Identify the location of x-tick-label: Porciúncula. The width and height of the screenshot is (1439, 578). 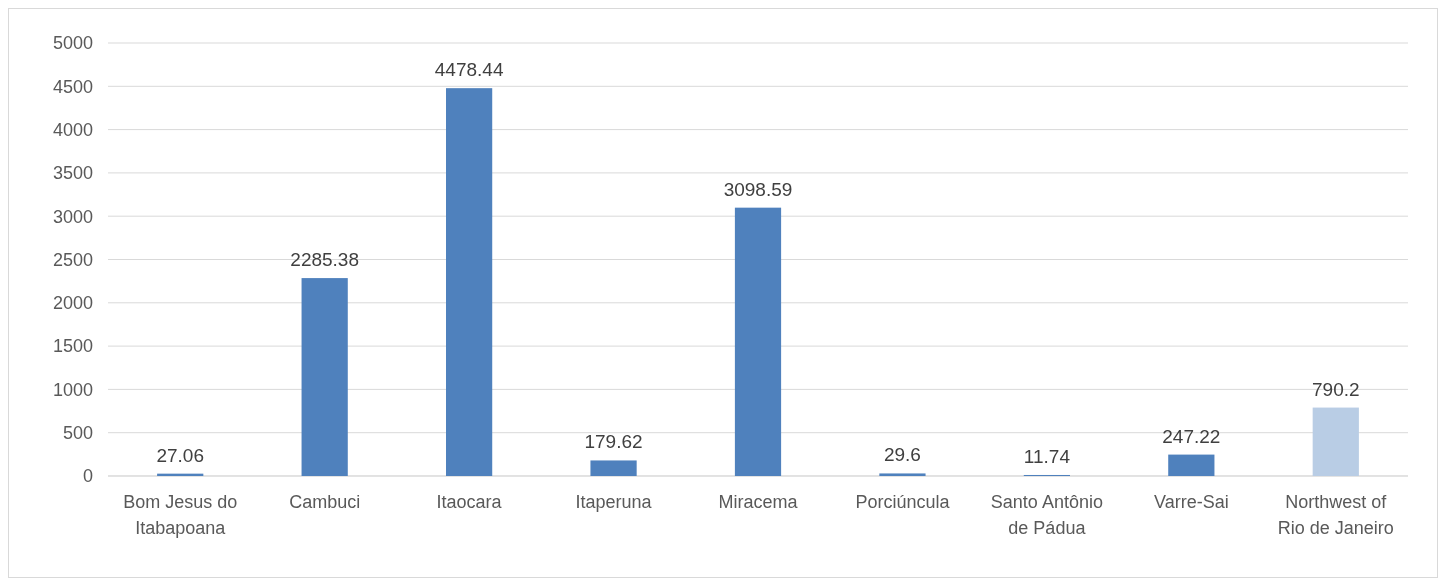
(903, 502).